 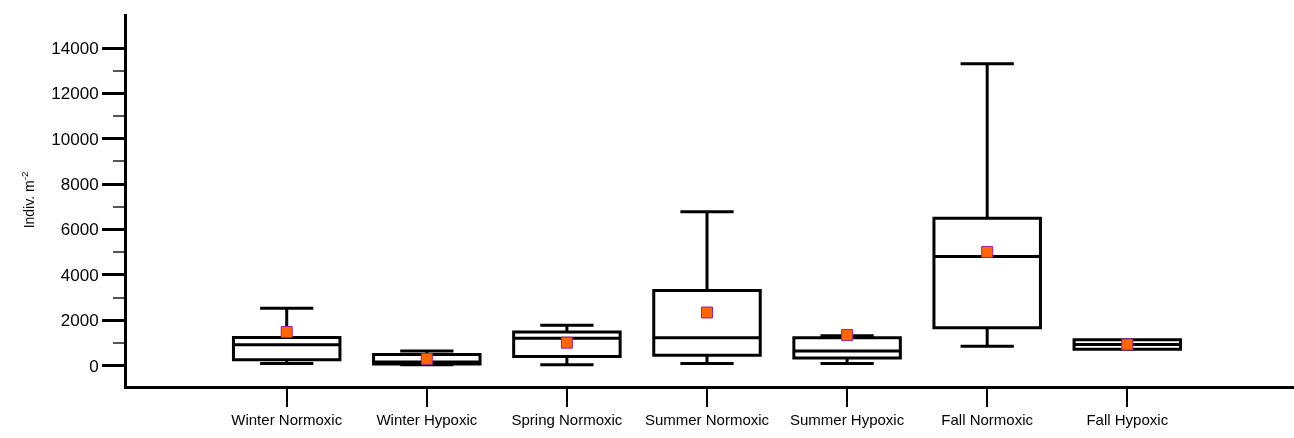 What do you see at coordinates (1127, 419) in the screenshot?
I see `x-tick-label: Fall Hypoxic` at bounding box center [1127, 419].